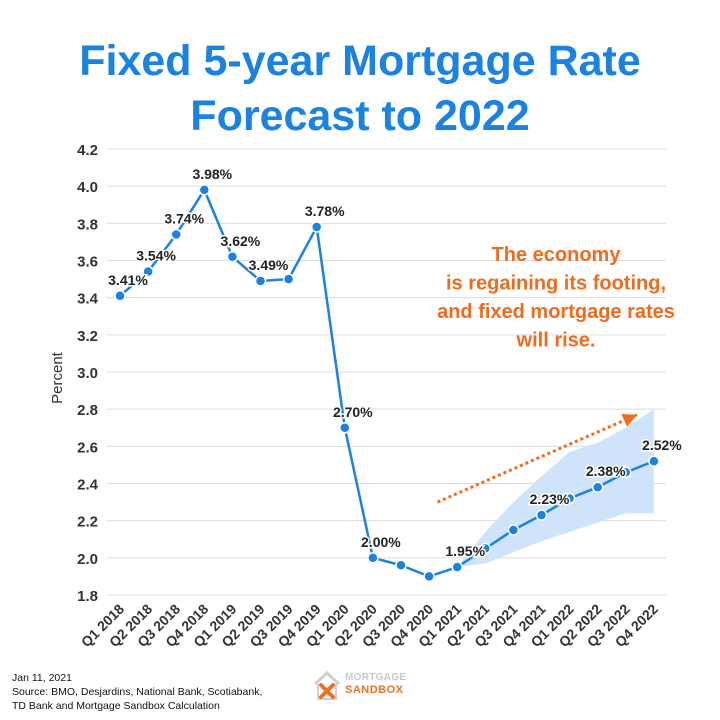 The image size is (720, 720). What do you see at coordinates (269, 265) in the screenshot?
I see `data-label: 3.49%` at bounding box center [269, 265].